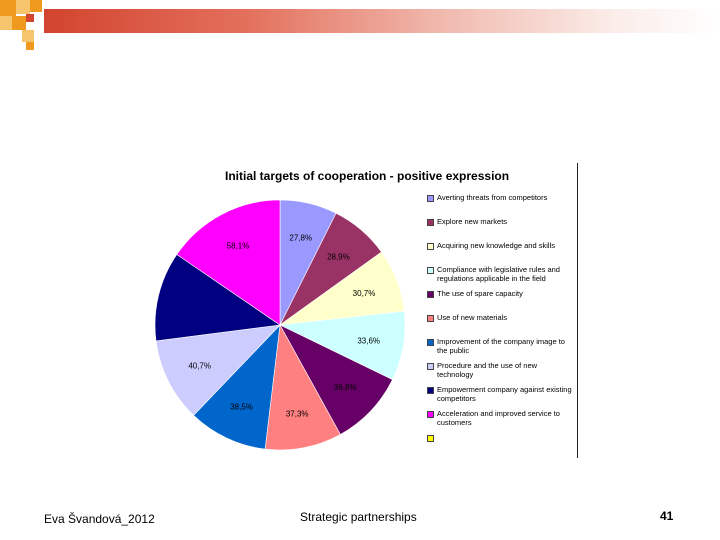 This screenshot has width=720, height=540. I want to click on slice-data-label: 40,7%, so click(199, 366).